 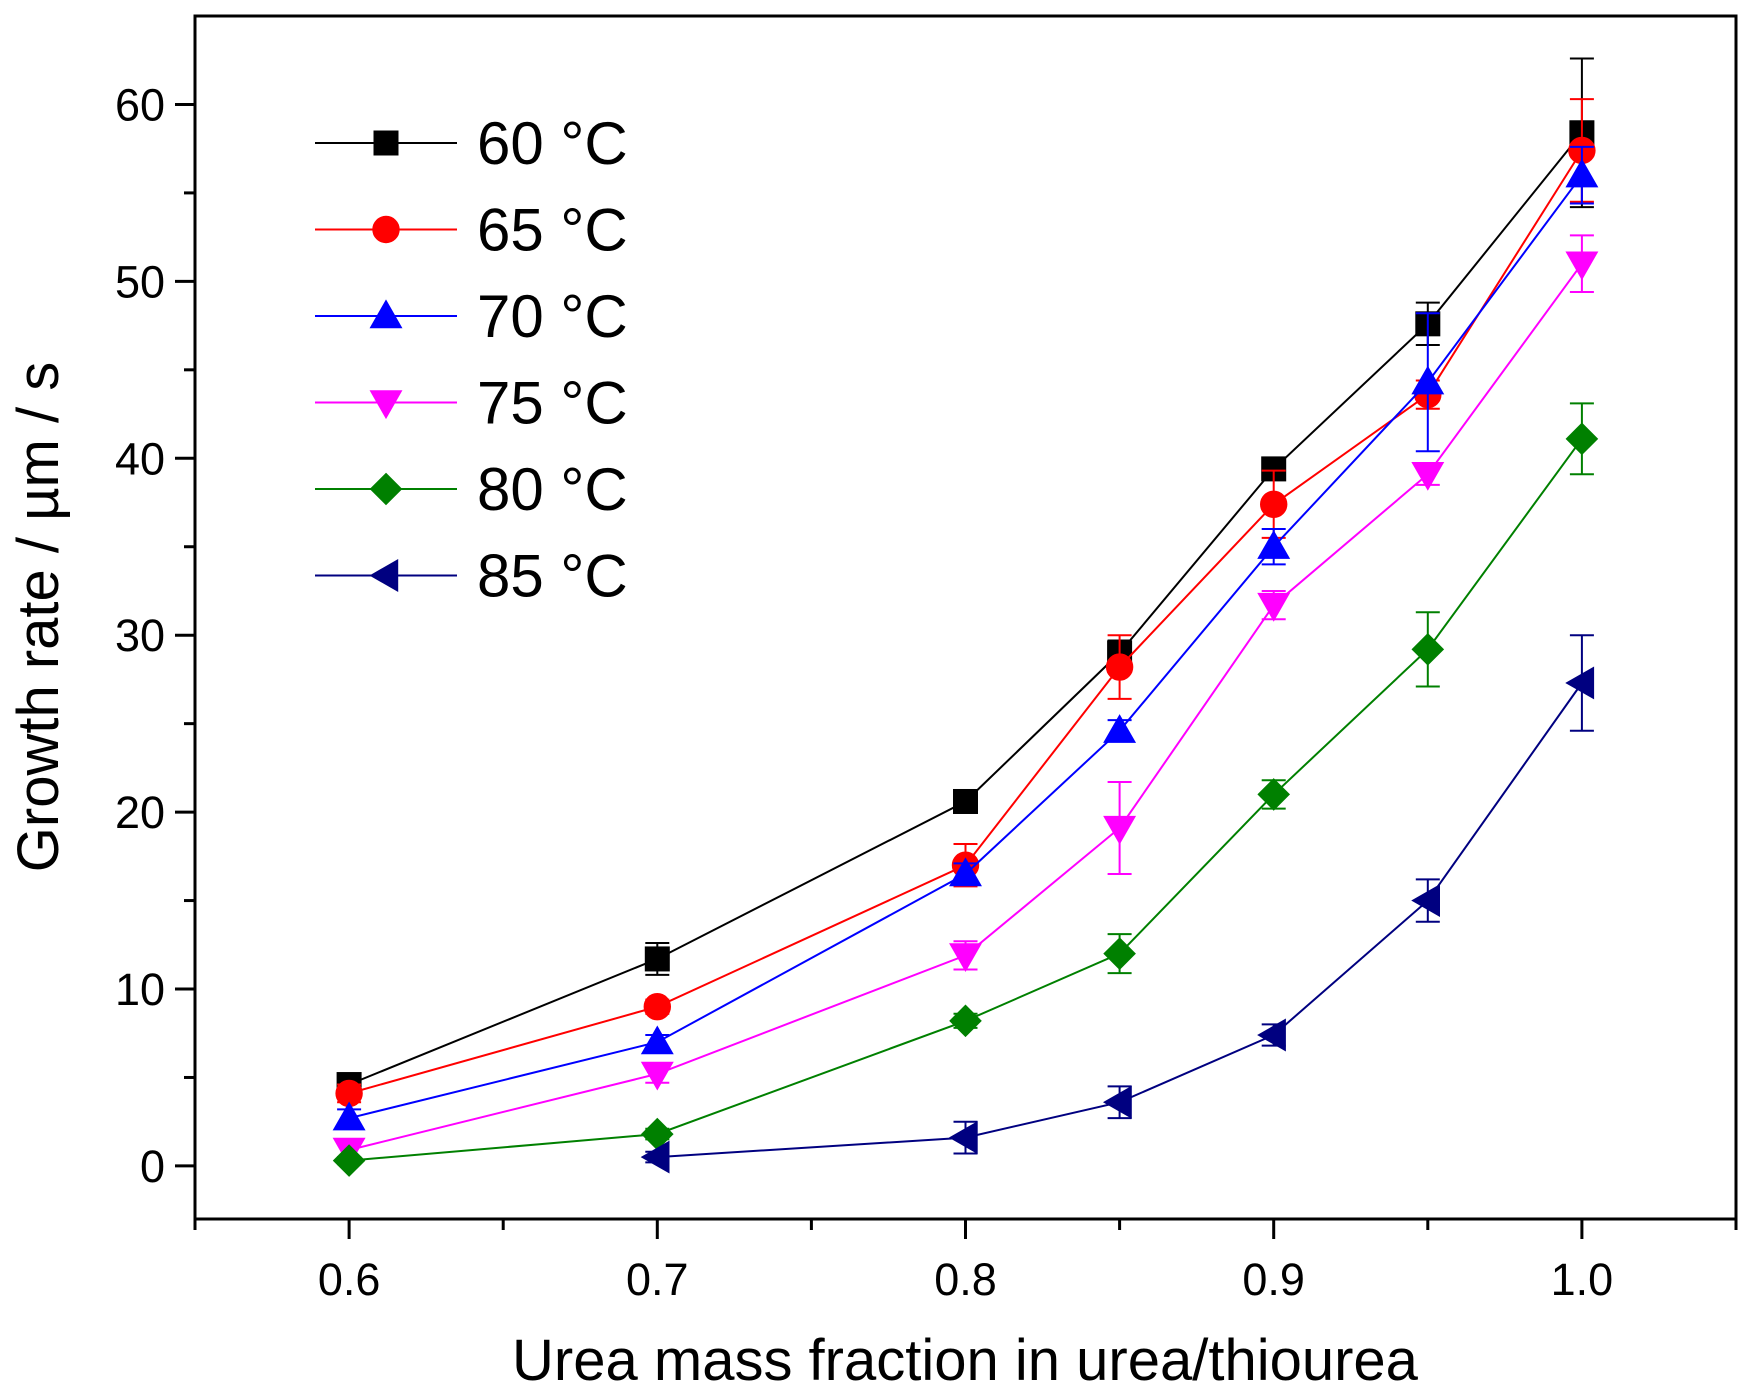 What do you see at coordinates (552, 576) in the screenshot?
I see `legend-label: 85 °C` at bounding box center [552, 576].